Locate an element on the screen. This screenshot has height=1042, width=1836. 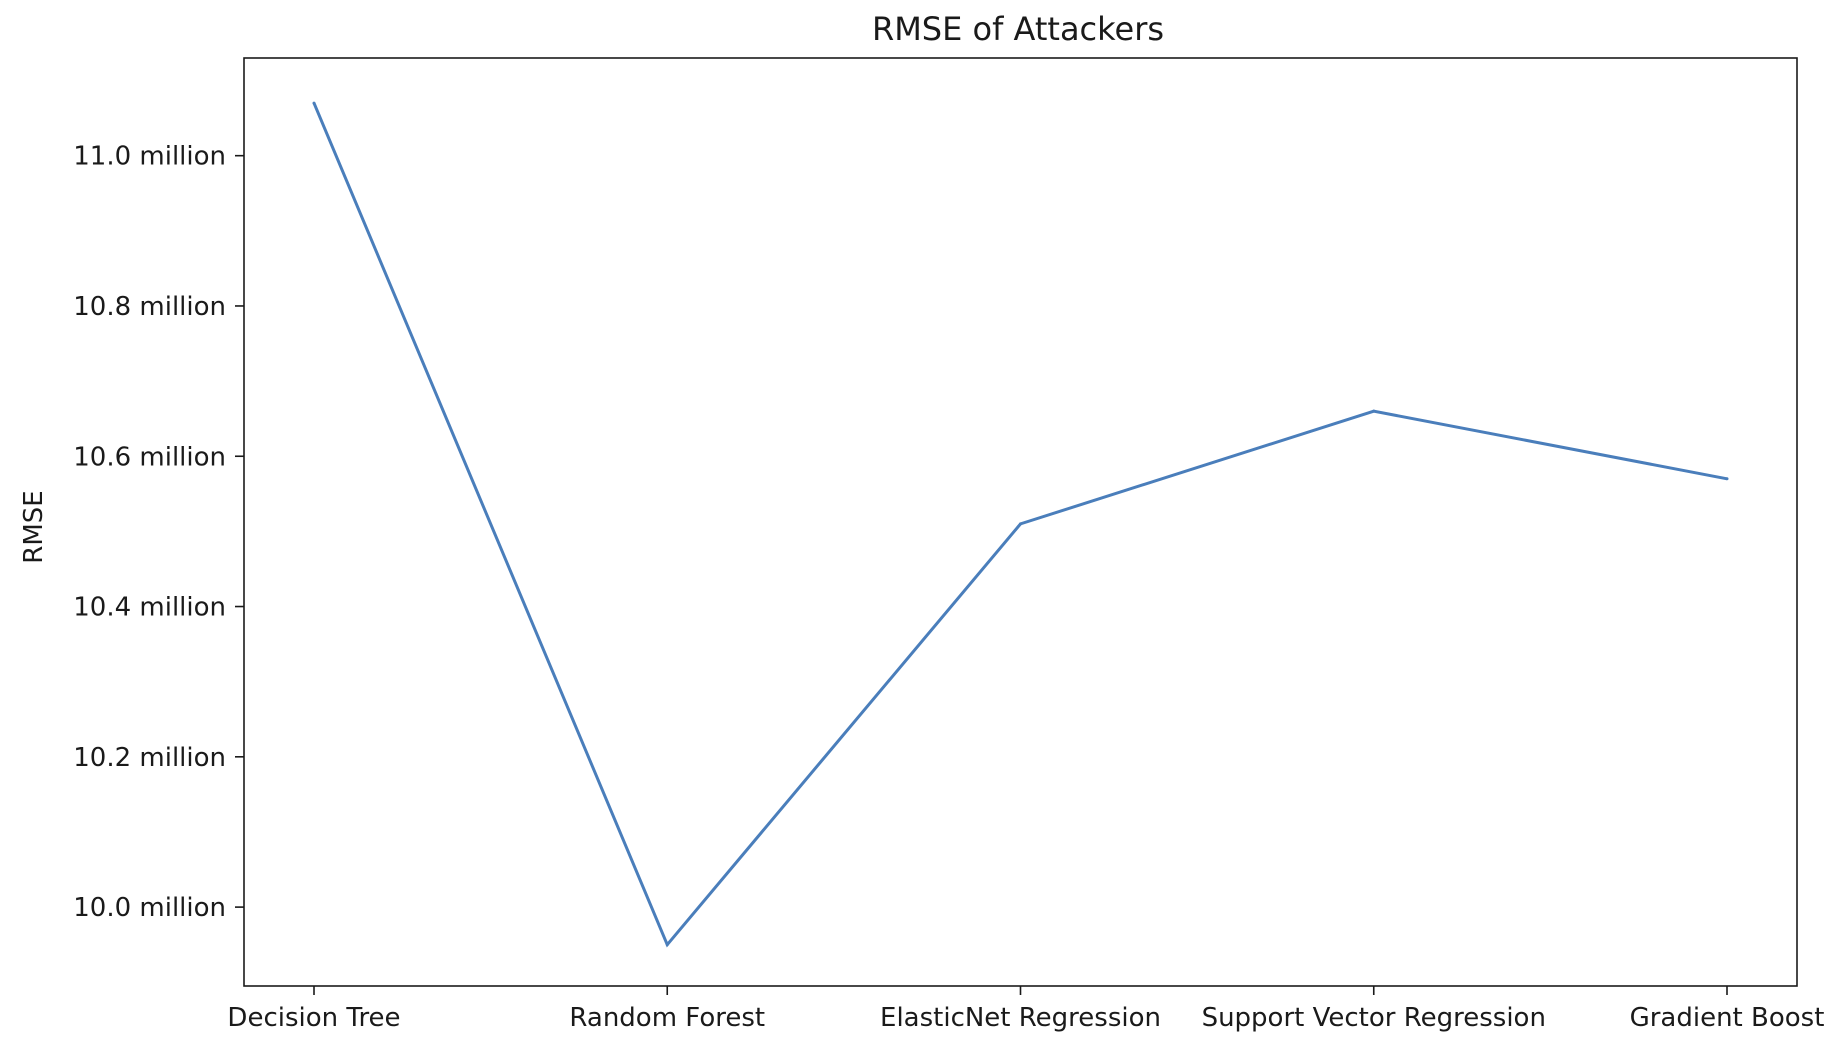
y-axis-label: RMSE is located at coordinates (34, 526).